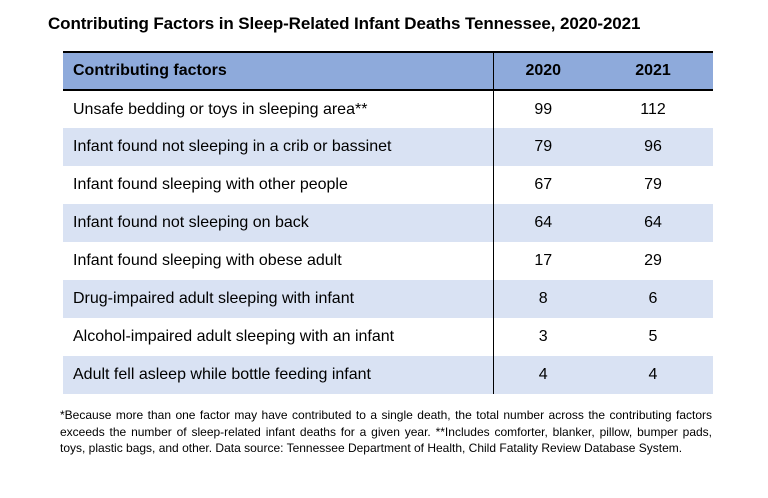 This screenshot has width=768, height=498. Describe the element at coordinates (543, 260) in the screenshot. I see `value-cell-2020: 17` at that location.